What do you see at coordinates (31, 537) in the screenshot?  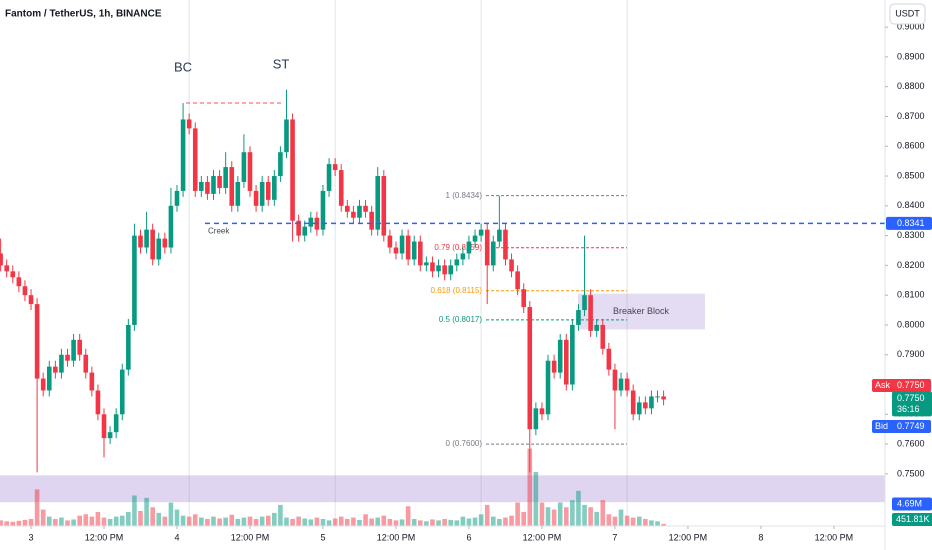 I see `x-tick-label: 3` at bounding box center [31, 537].